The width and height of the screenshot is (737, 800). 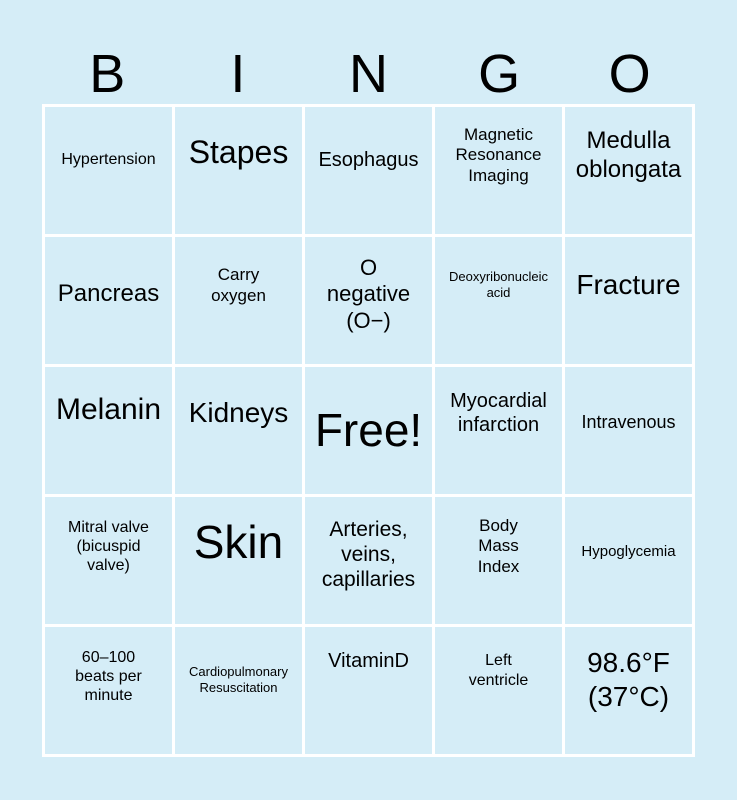 I want to click on header-letter-i: I, so click(x=238, y=74).